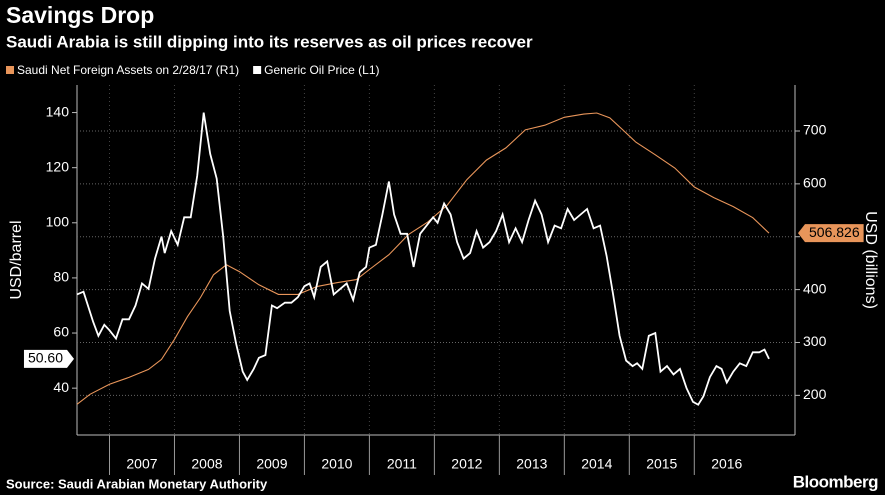  Describe the element at coordinates (128, 70) in the screenshot. I see `legend-label: Saudi Net Foreign Assets on 2/28/17 (R1)` at that location.